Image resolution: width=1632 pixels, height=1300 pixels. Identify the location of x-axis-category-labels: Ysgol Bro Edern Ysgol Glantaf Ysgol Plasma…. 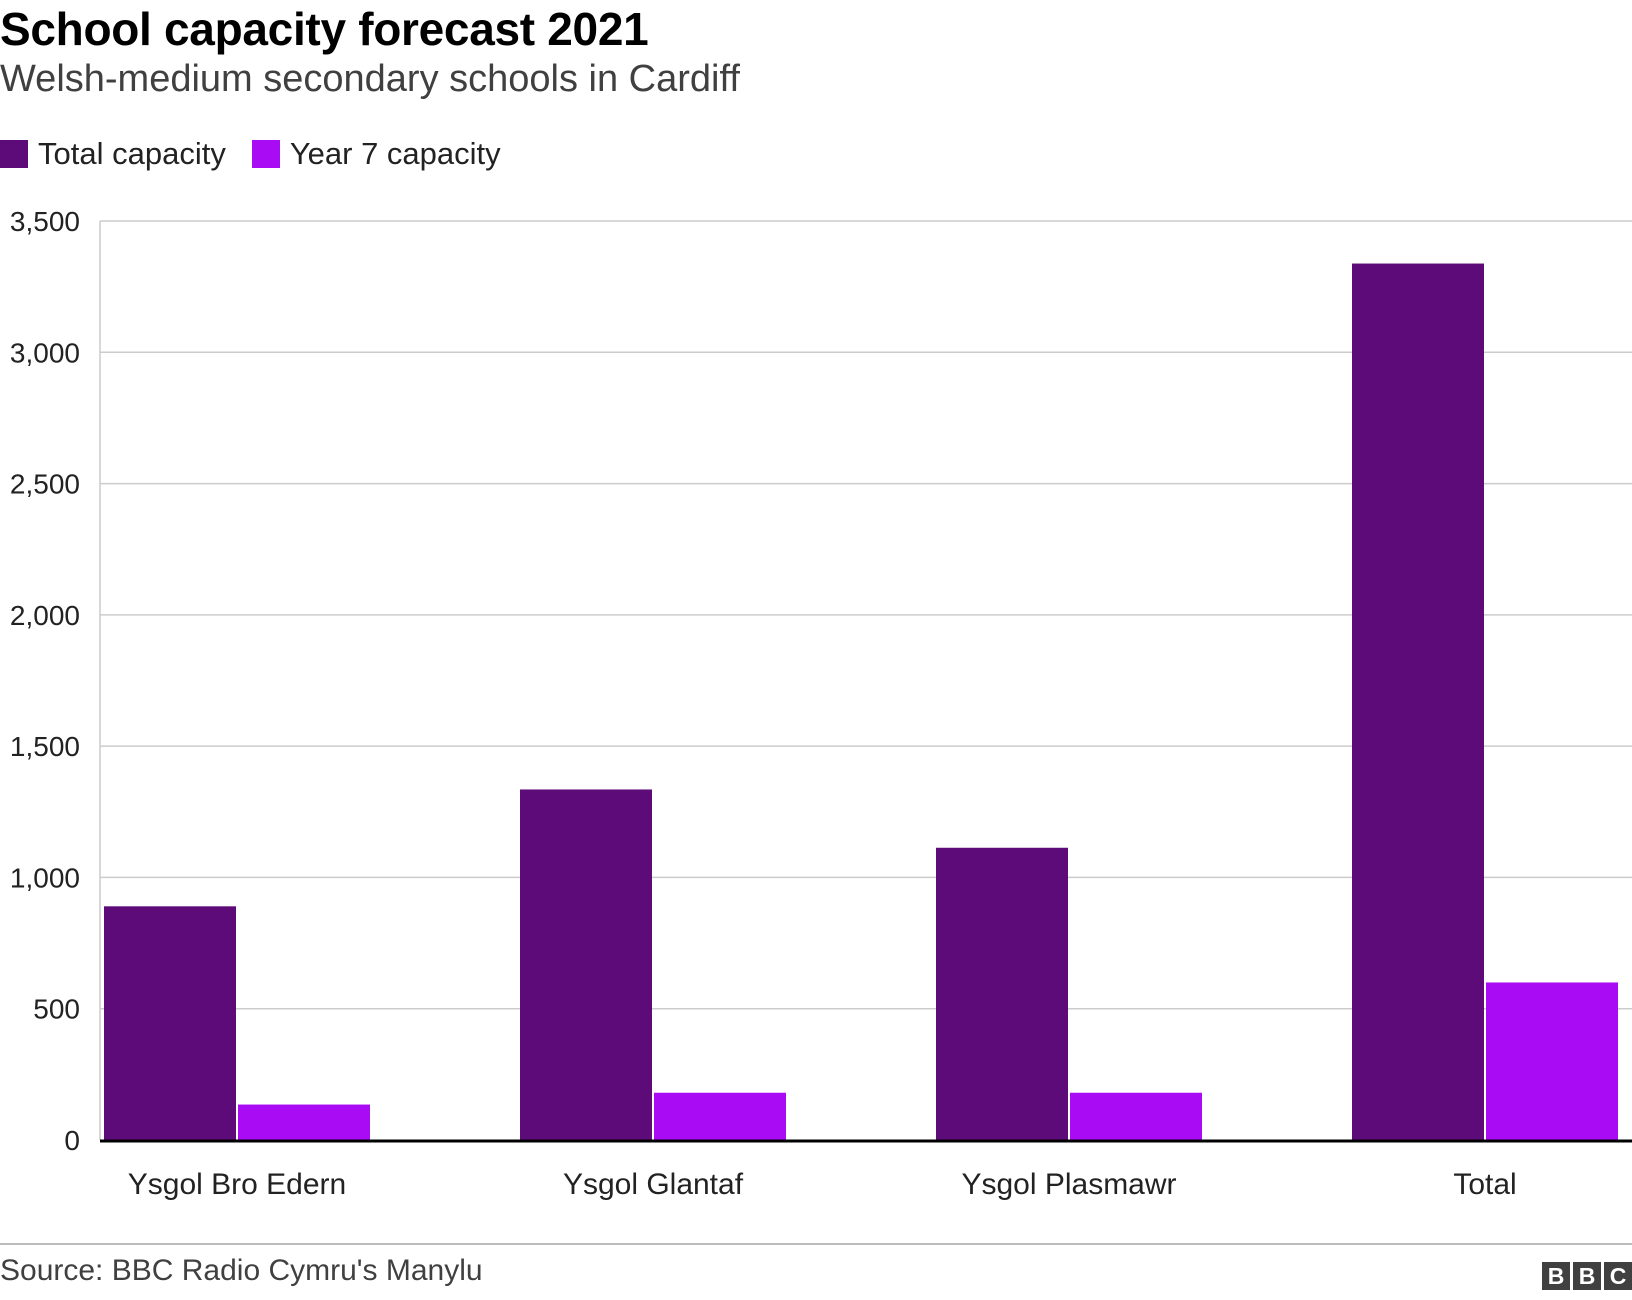
(822, 1184).